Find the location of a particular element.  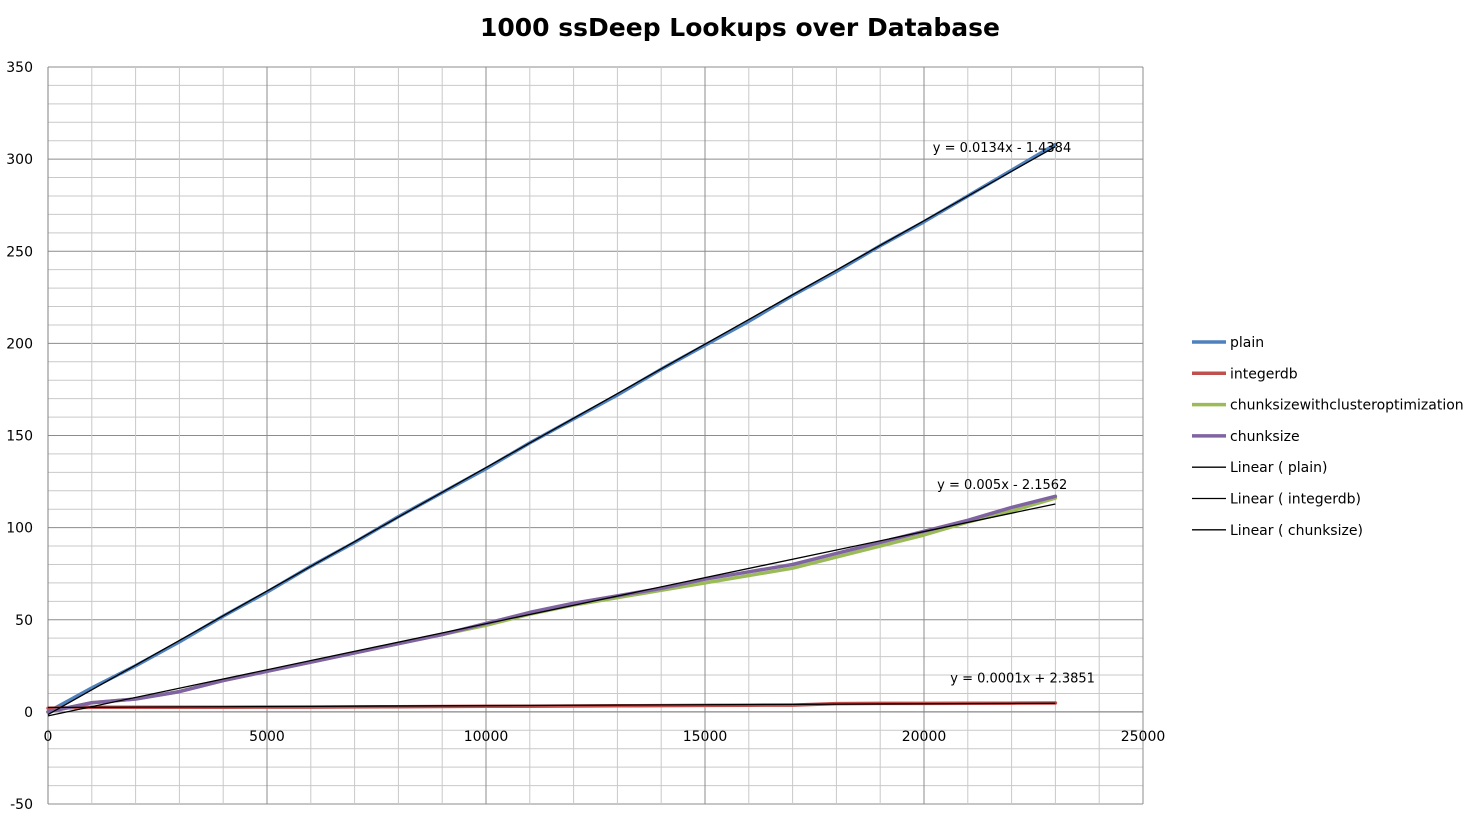

legend-label: Linear ( plain) is located at coordinates (1278, 468).